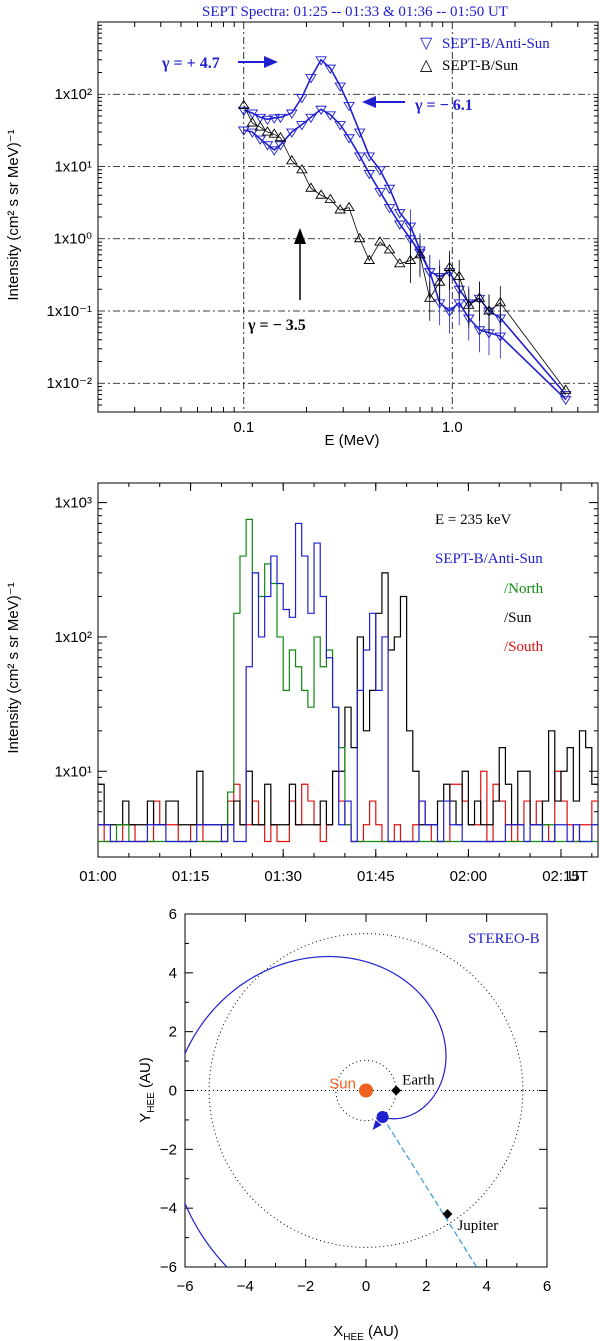  I want to click on parker-spiral-line, so click(316, 1111).